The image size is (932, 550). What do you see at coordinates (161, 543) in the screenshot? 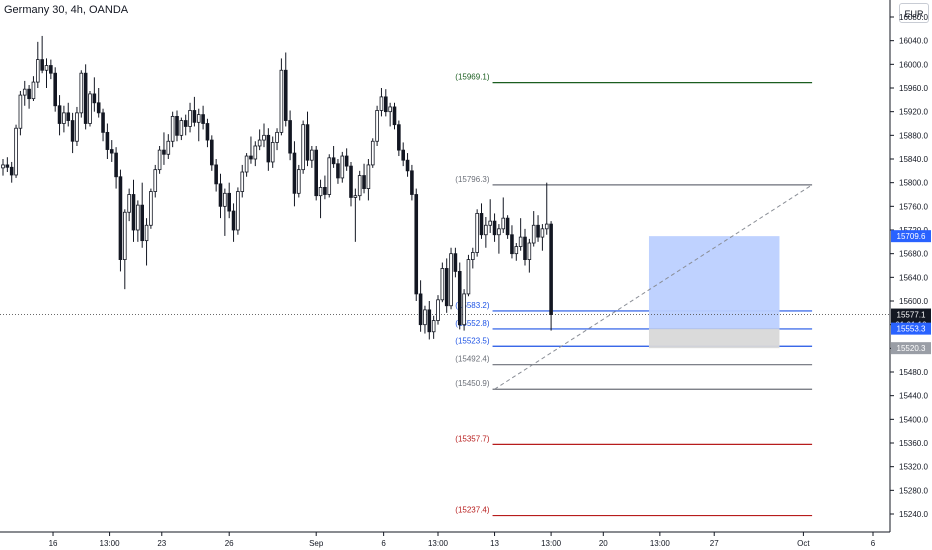
I see `x-tick-label: 23` at bounding box center [161, 543].